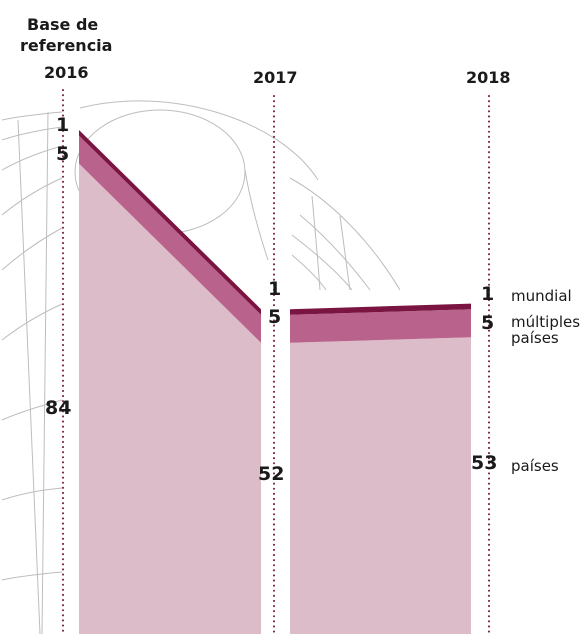  I want to click on value-2016-mundial: 1, so click(63, 125).